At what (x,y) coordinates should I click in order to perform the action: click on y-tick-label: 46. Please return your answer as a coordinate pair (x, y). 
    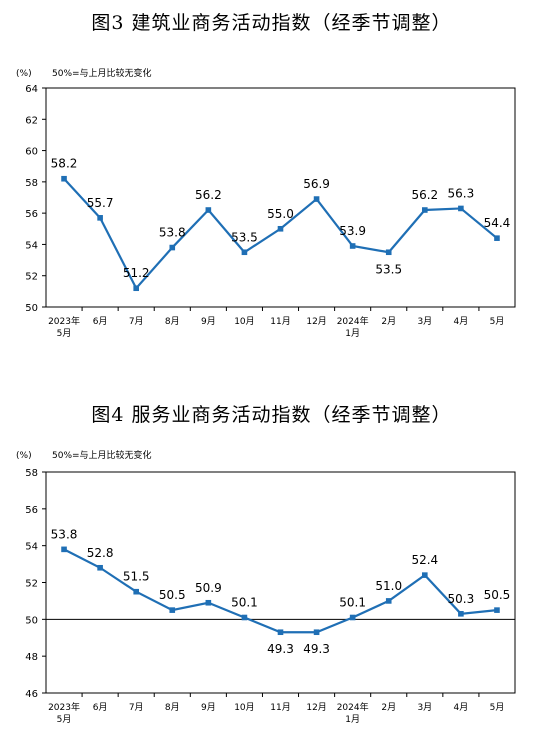
    Looking at the image, I should click on (31, 694).